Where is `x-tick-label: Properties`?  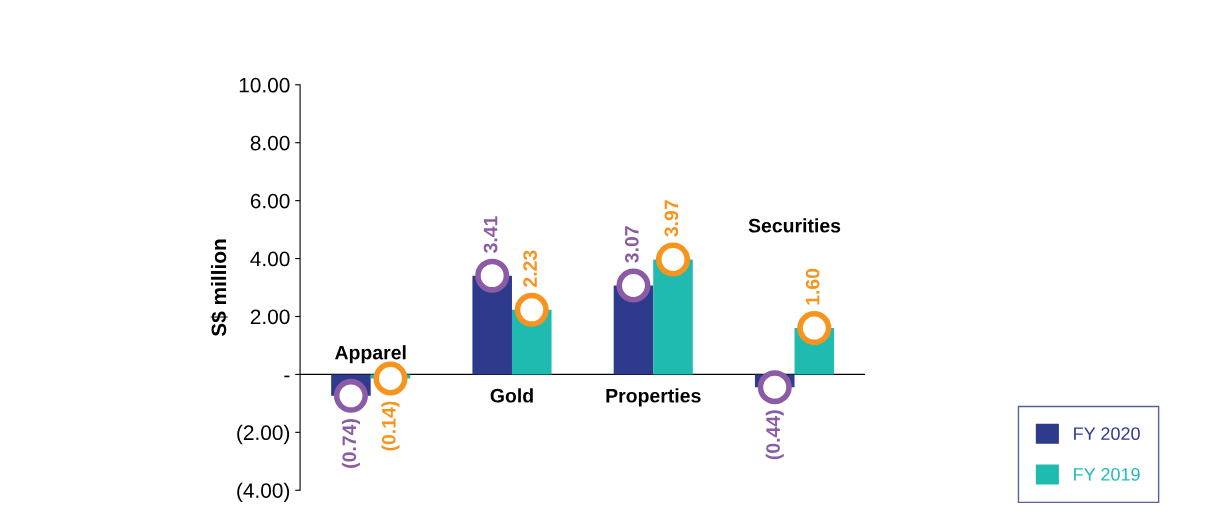 x-tick-label: Properties is located at coordinates (653, 397).